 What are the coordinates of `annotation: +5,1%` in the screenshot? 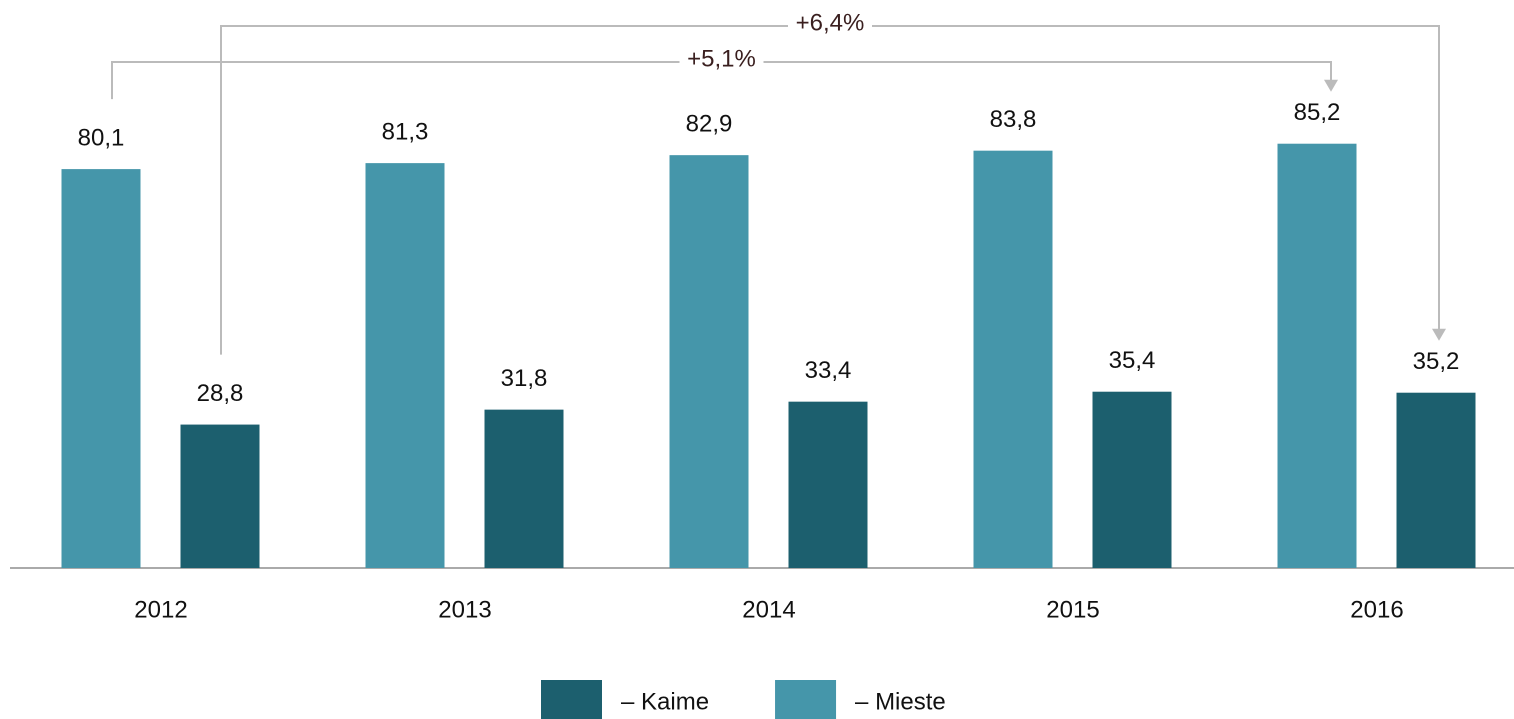 It's located at (721, 58).